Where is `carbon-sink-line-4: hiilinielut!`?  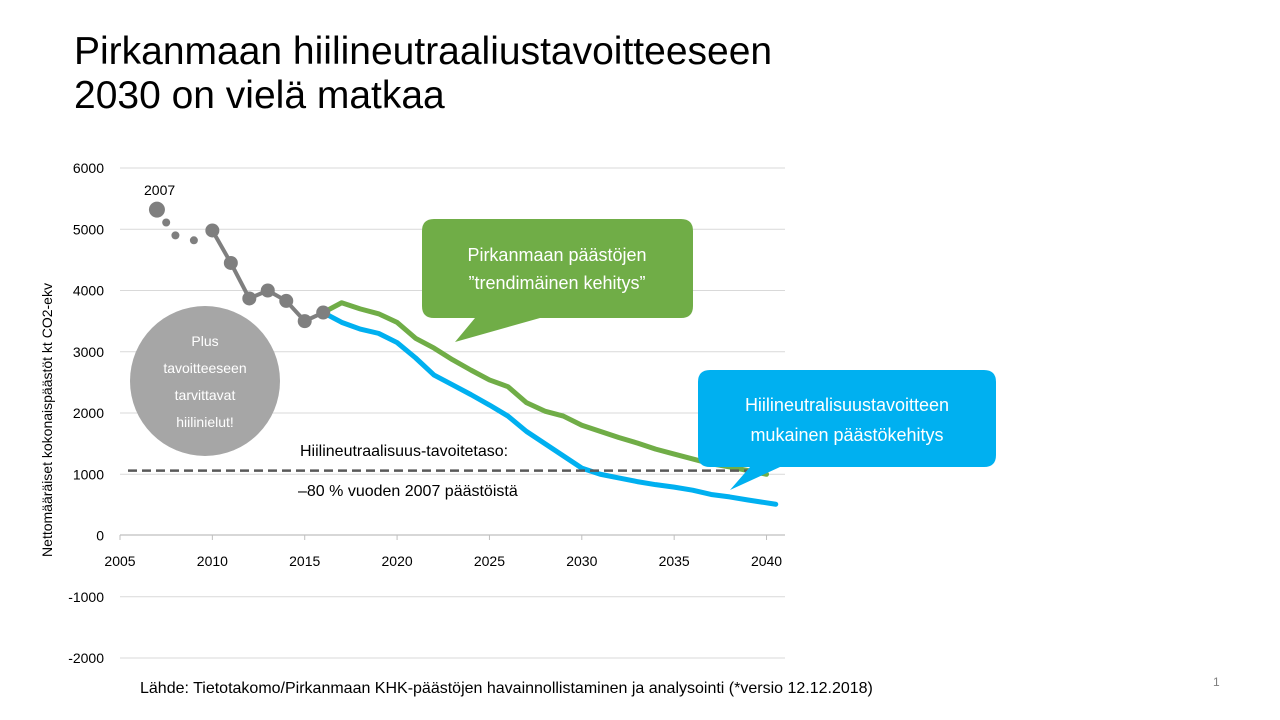 carbon-sink-line-4: hiilinielut! is located at coordinates (205, 422).